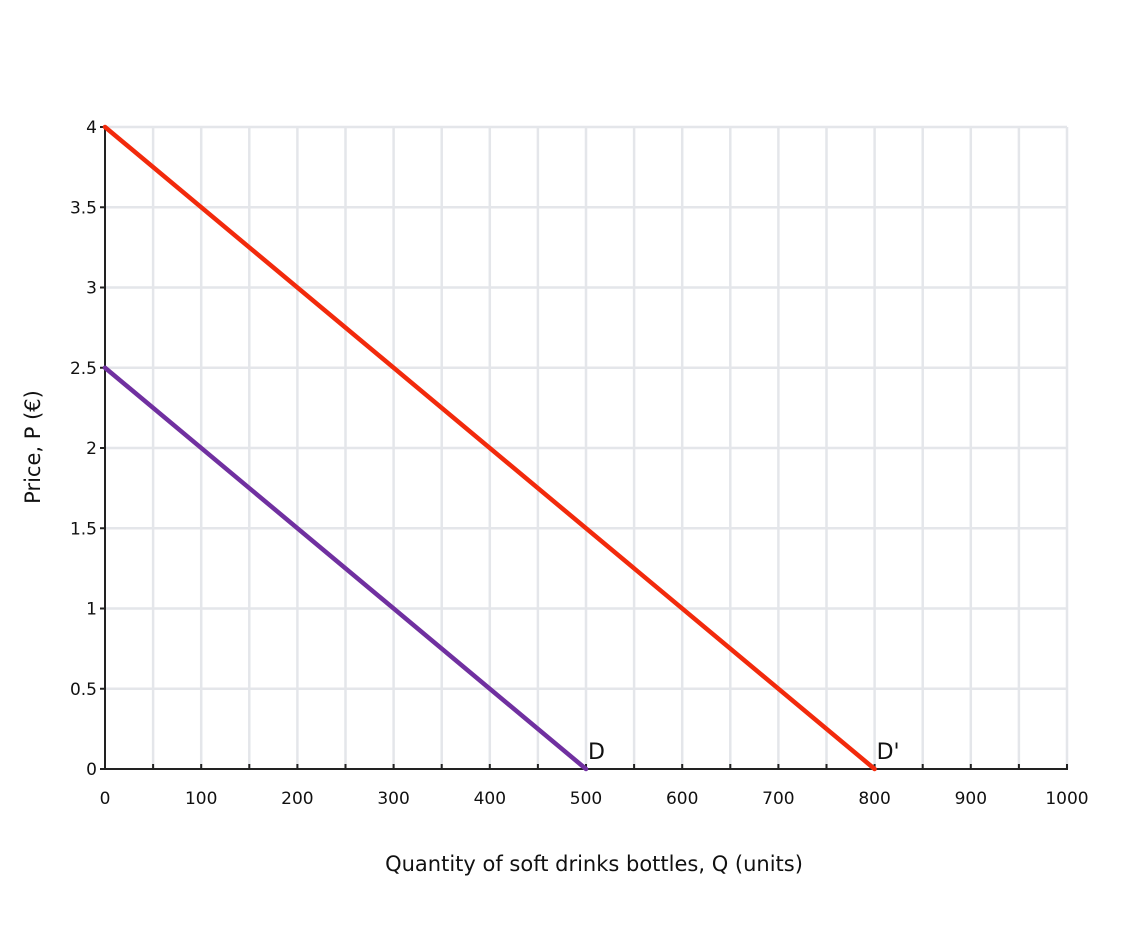  What do you see at coordinates (393, 799) in the screenshot?
I see `x-tick-label: 300` at bounding box center [393, 799].